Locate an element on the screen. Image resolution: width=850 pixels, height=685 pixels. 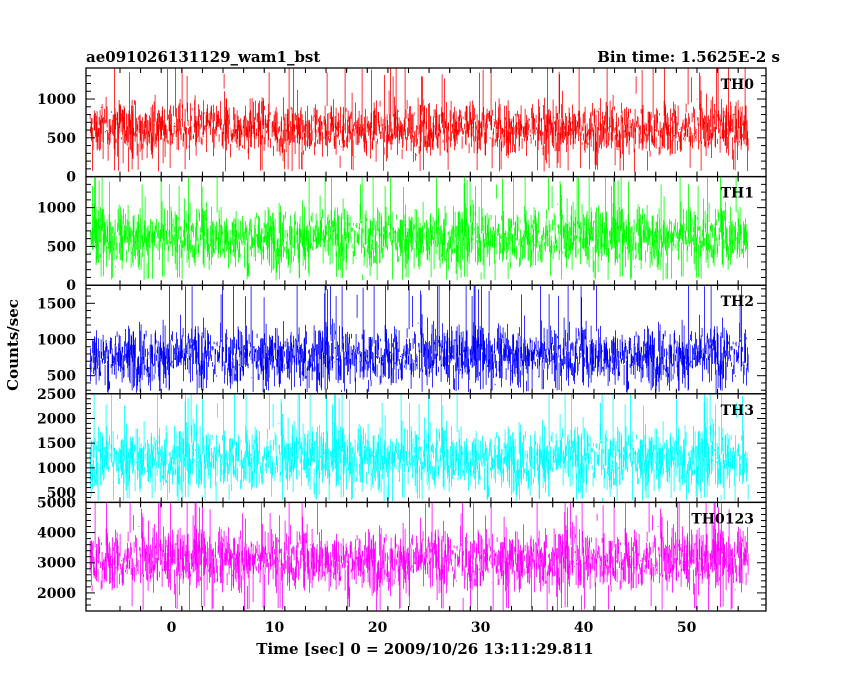
bin-time-label: Bin time: 1.5625E-2 s is located at coordinates (688, 57).